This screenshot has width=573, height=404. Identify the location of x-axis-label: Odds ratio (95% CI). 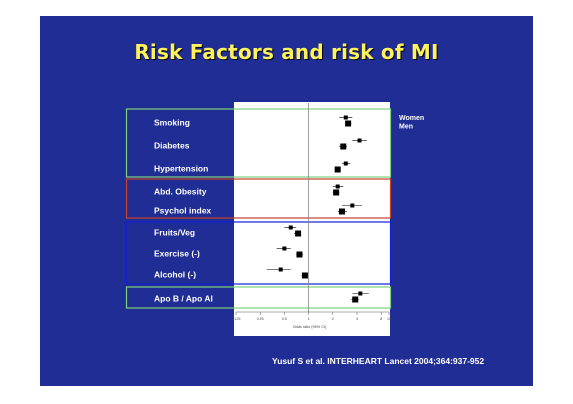
(310, 327).